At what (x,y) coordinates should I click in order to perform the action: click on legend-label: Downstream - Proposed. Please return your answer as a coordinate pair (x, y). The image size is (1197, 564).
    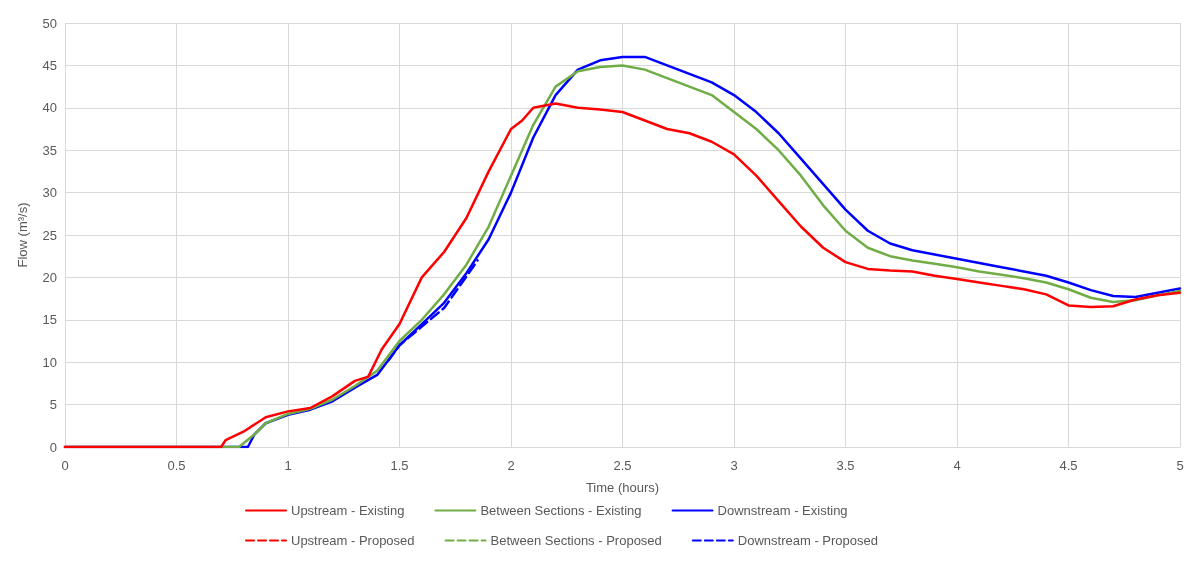
    Looking at the image, I should click on (807, 540).